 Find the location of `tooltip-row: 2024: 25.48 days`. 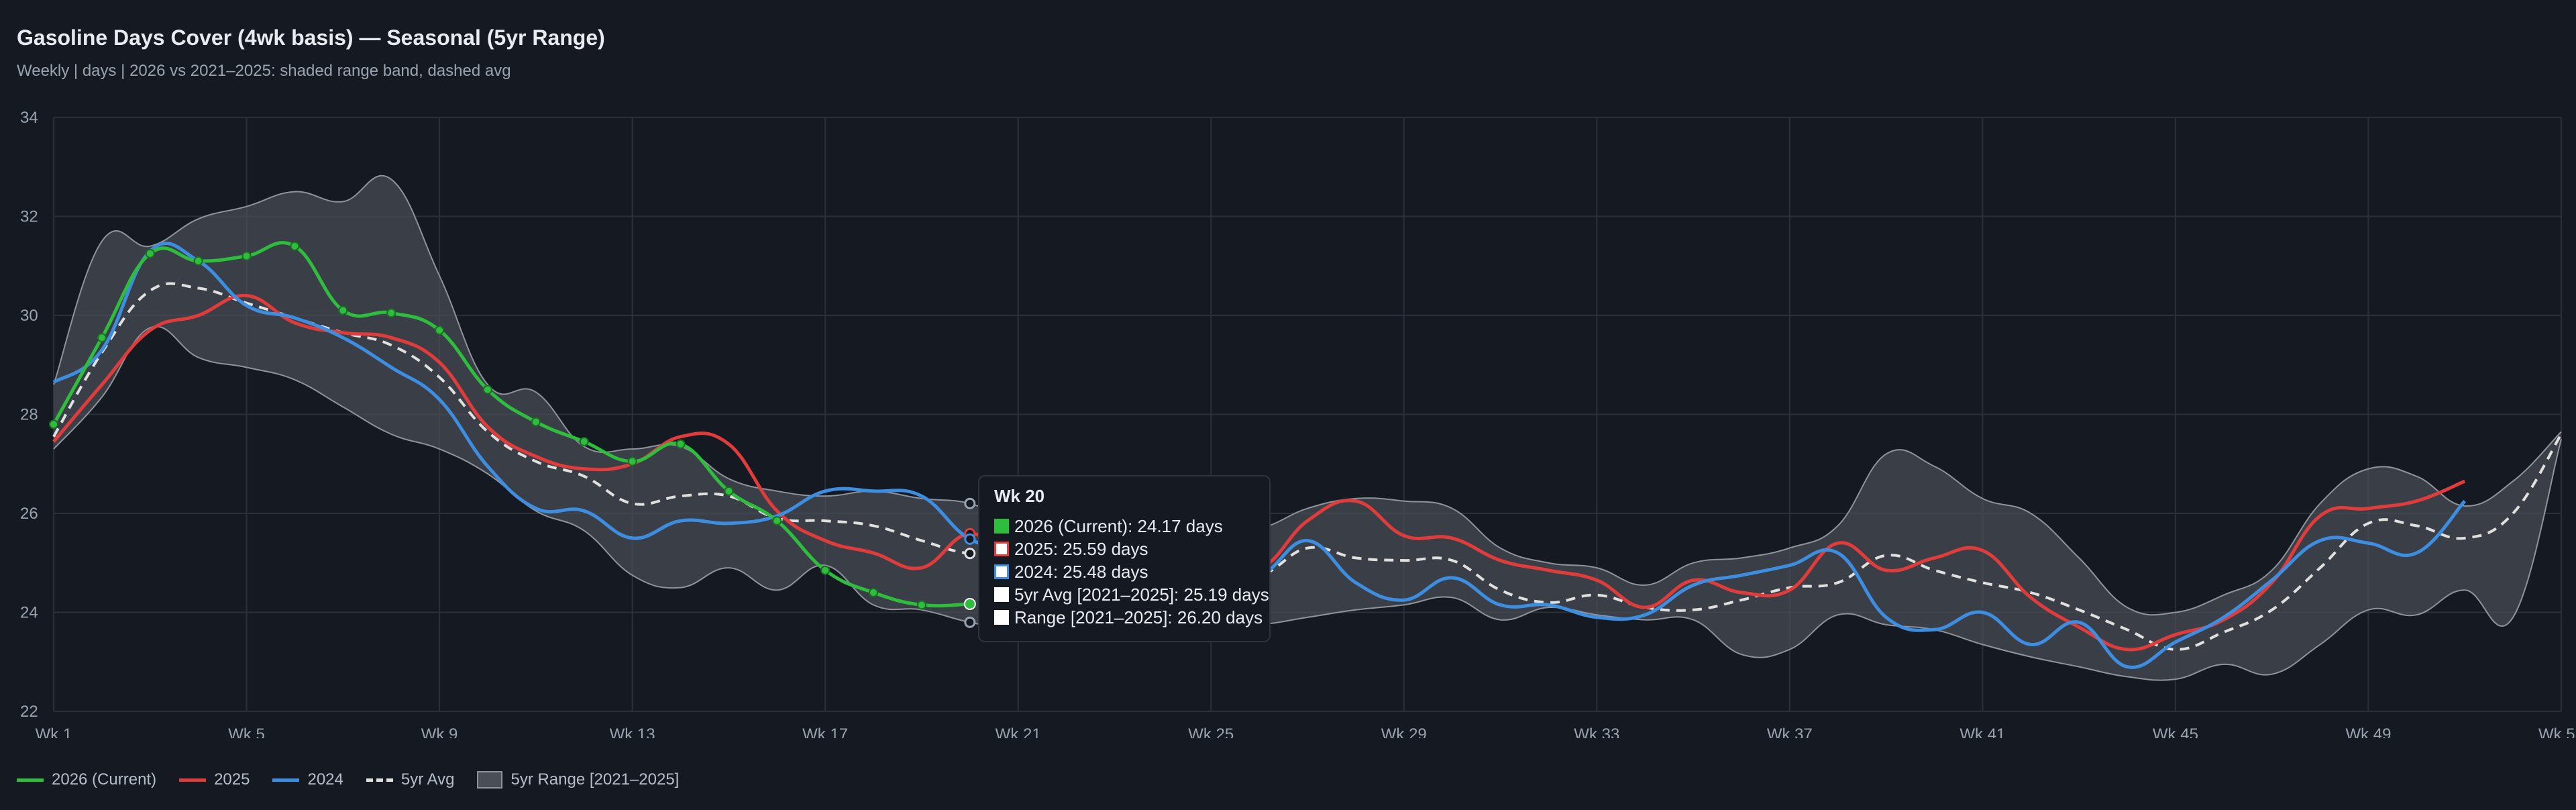

tooltip-row: 2024: 25.48 days is located at coordinates (1124, 571).